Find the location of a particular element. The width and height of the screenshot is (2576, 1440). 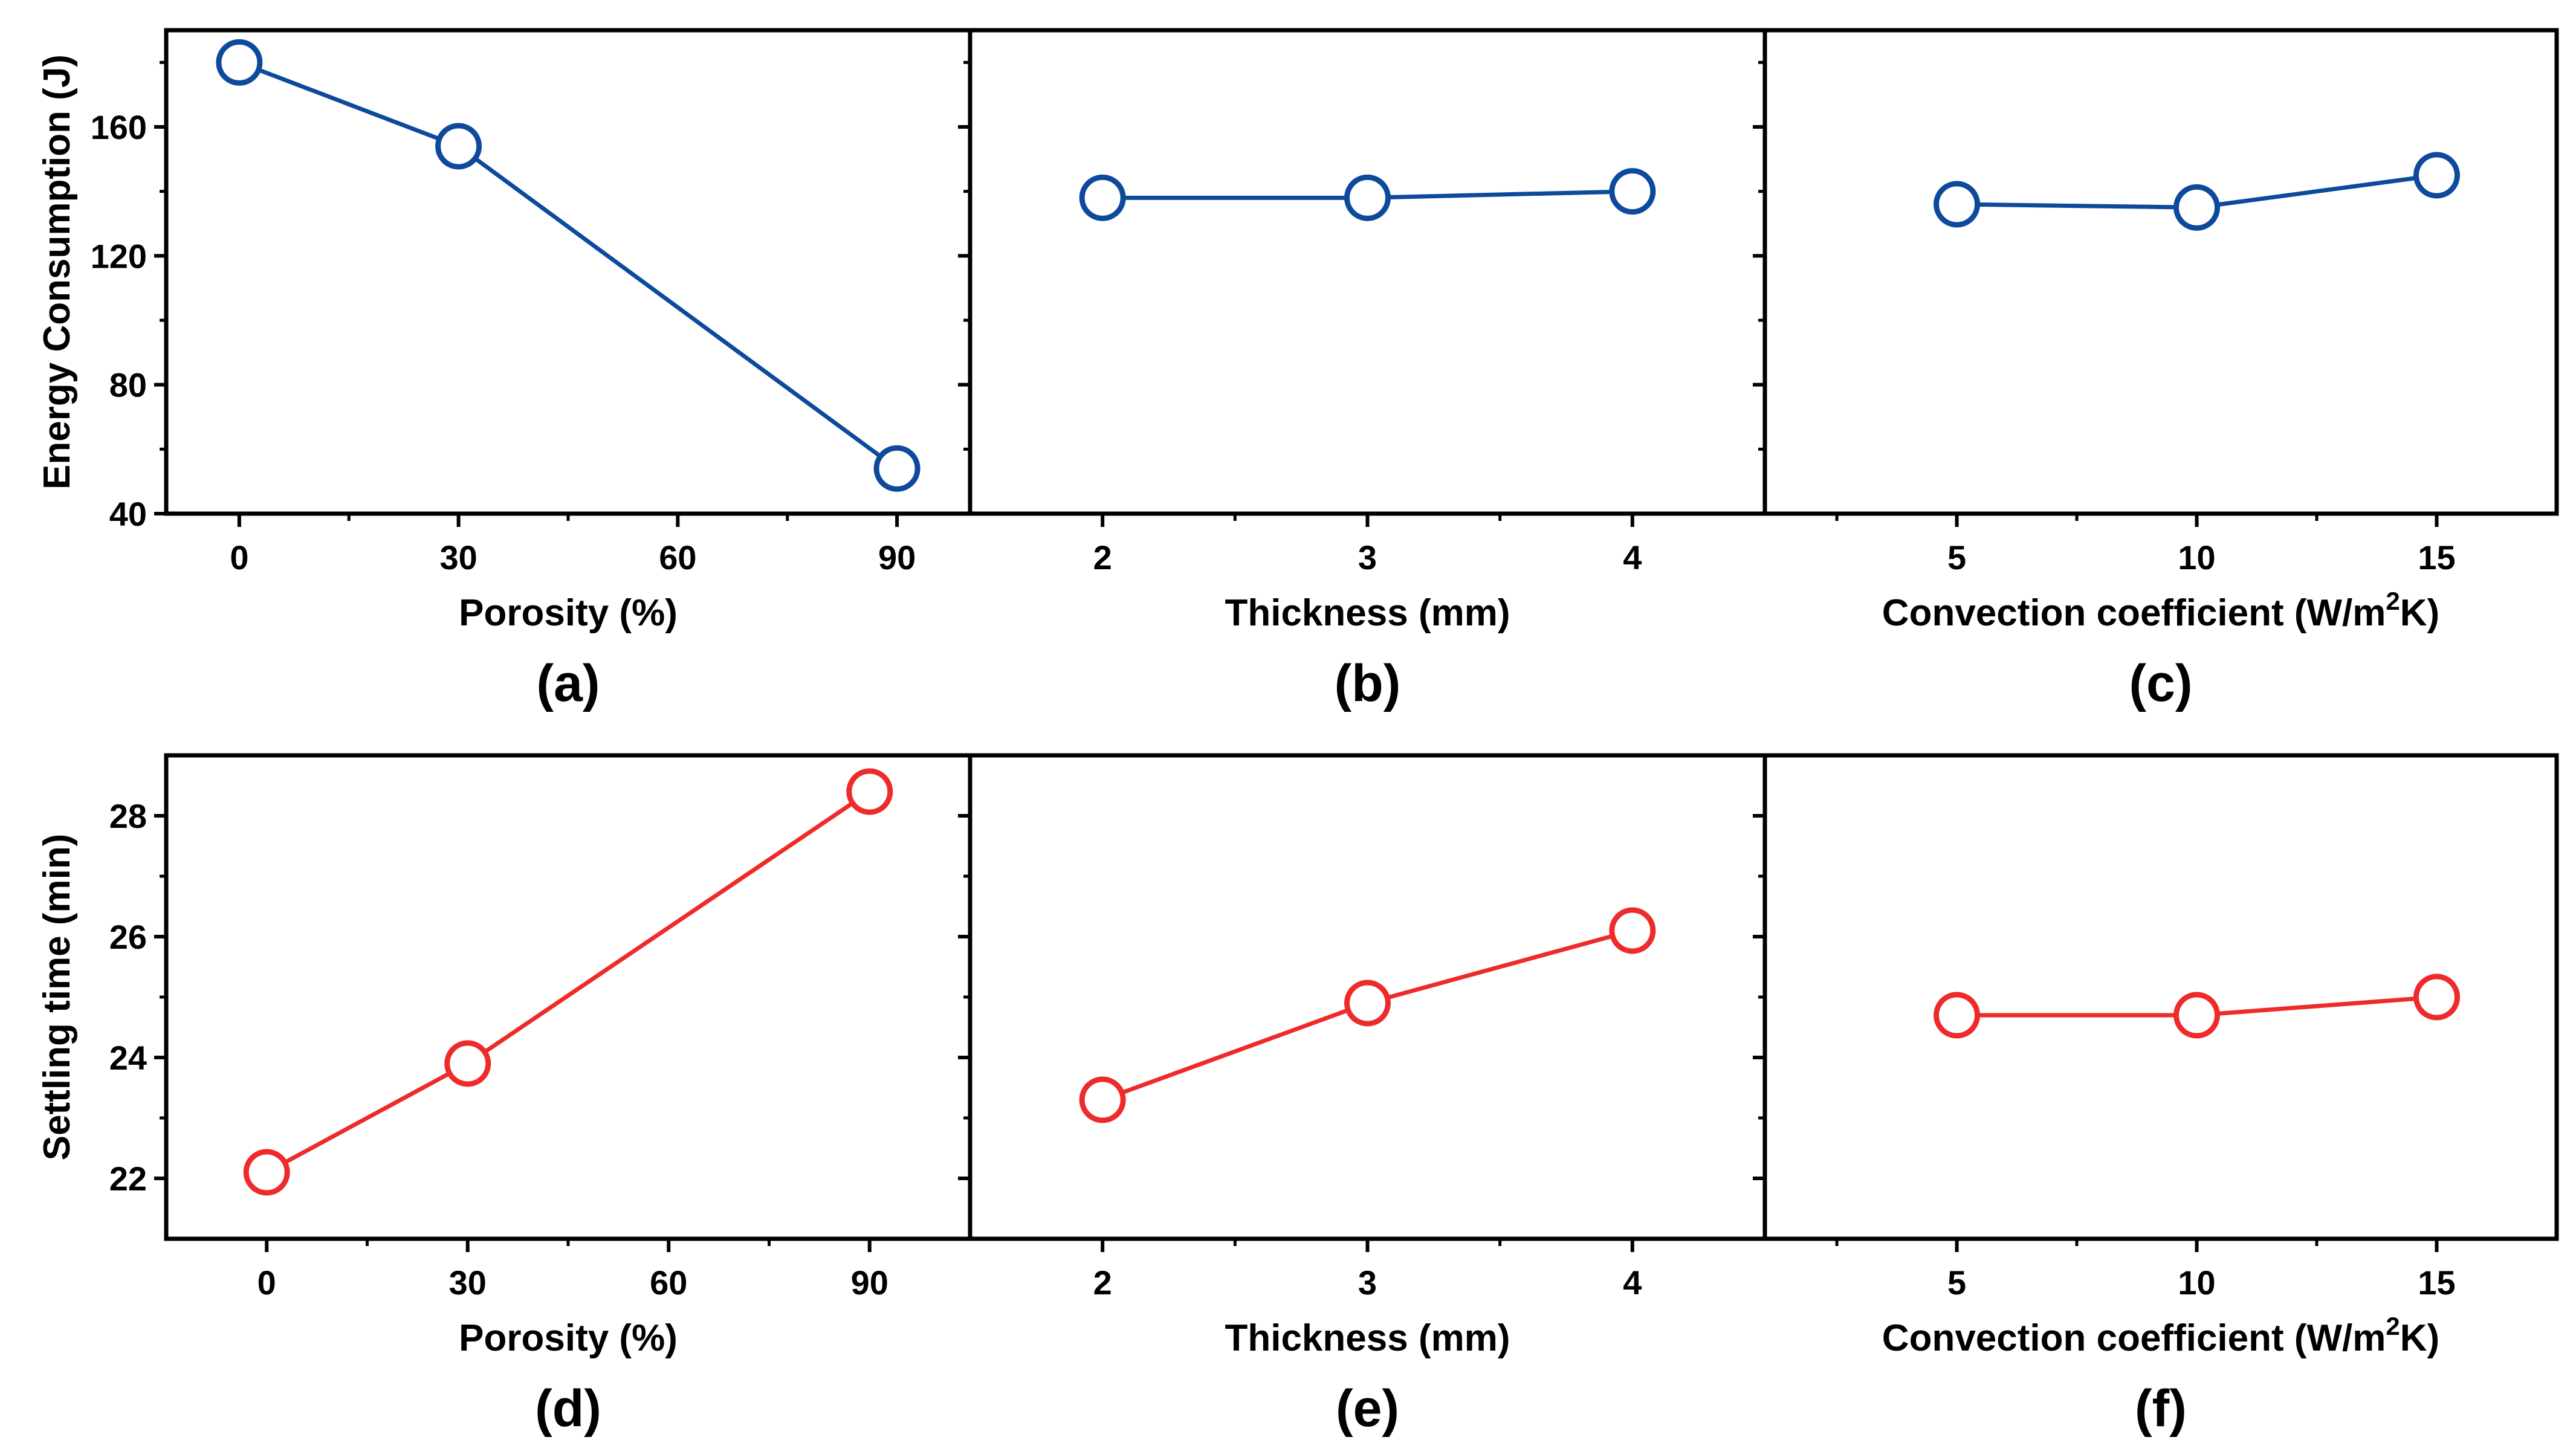

panel-label: (b) is located at coordinates (1368, 683).